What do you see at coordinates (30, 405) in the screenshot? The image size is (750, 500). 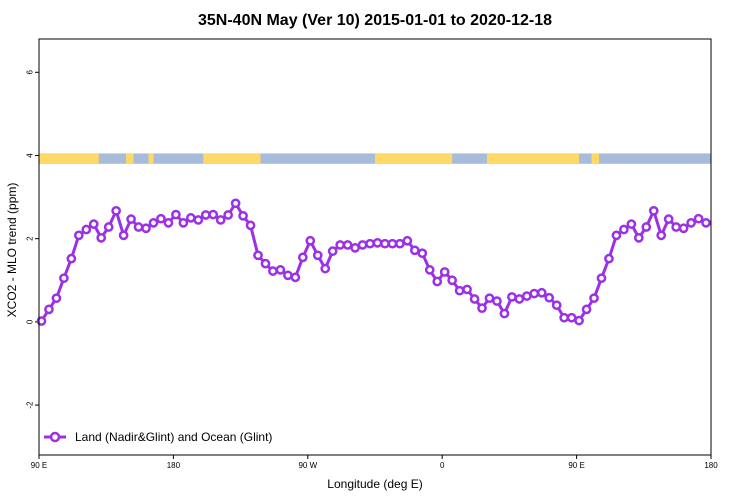 I see `y-tick-label: -2` at bounding box center [30, 405].